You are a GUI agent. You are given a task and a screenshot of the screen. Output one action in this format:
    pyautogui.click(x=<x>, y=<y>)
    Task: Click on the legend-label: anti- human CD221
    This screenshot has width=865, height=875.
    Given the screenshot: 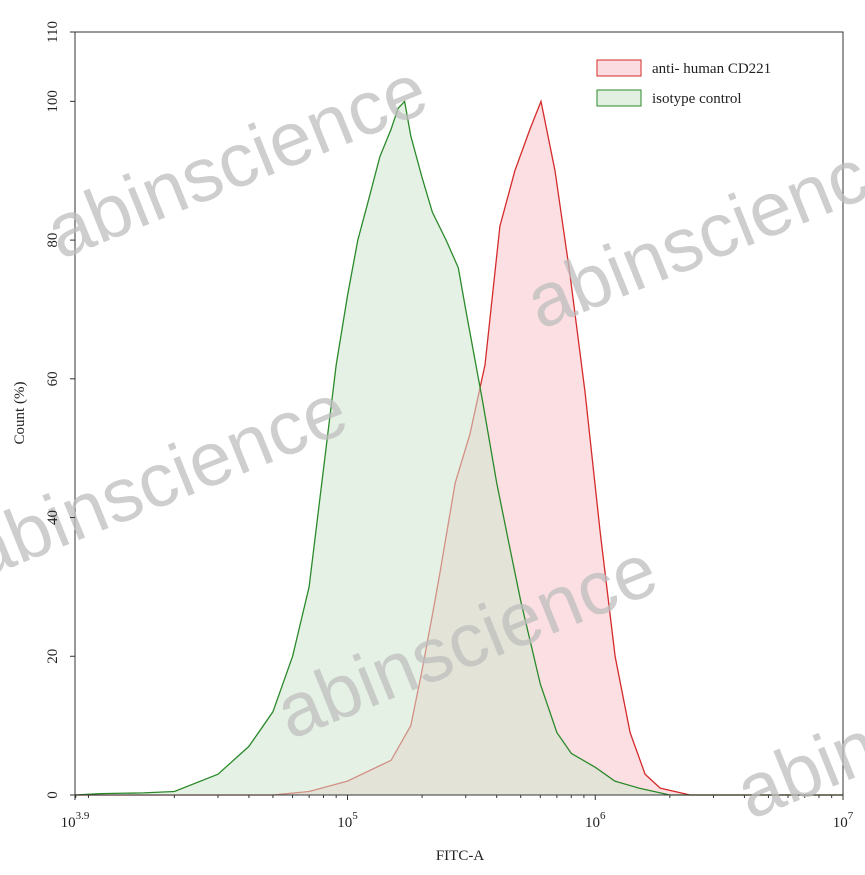 What is the action you would take?
    pyautogui.click(x=711, y=69)
    